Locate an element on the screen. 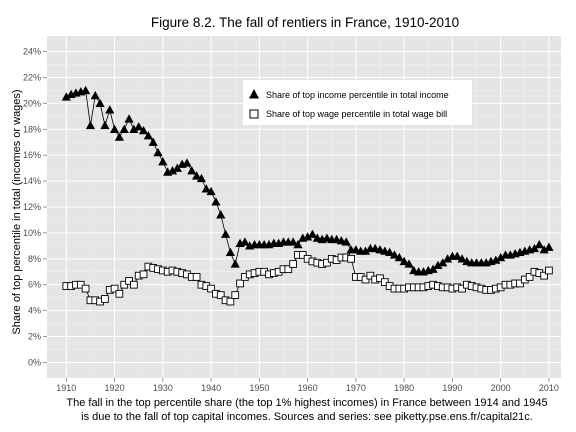  x-tick-label: 1980 is located at coordinates (404, 388).